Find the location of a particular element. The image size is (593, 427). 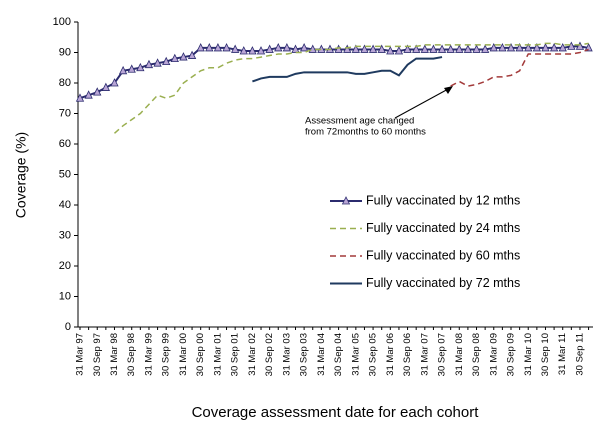

x-tick-label: 30 Sep 10 is located at coordinates (545, 354).